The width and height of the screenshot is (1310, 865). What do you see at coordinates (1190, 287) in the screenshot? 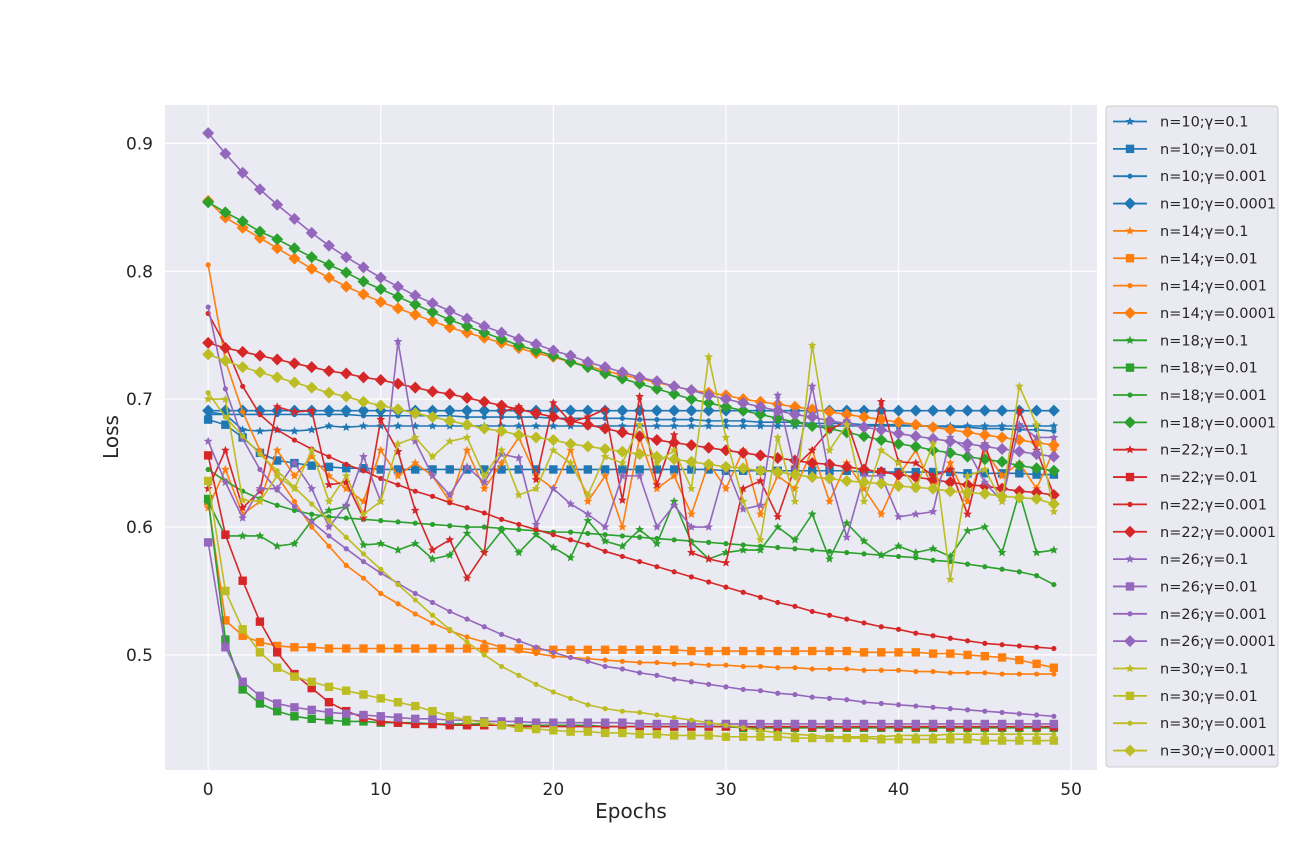
I see `legend-entry: n=14;γ=0.001` at bounding box center [1190, 287].